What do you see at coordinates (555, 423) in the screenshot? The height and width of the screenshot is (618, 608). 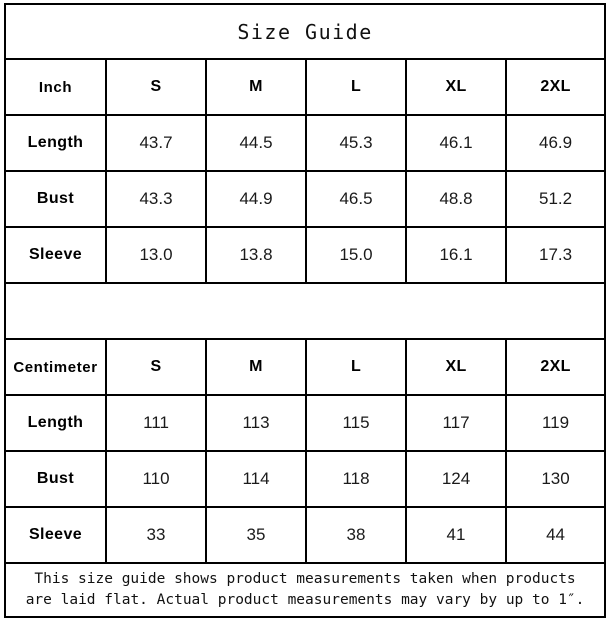 I see `cell-length-cm-2xl: 119` at bounding box center [555, 423].